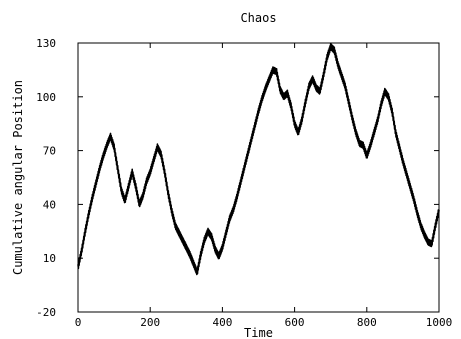 The width and height of the screenshot is (461, 339). Describe the element at coordinates (46, 43) in the screenshot. I see `y-tick-label: 130` at that location.